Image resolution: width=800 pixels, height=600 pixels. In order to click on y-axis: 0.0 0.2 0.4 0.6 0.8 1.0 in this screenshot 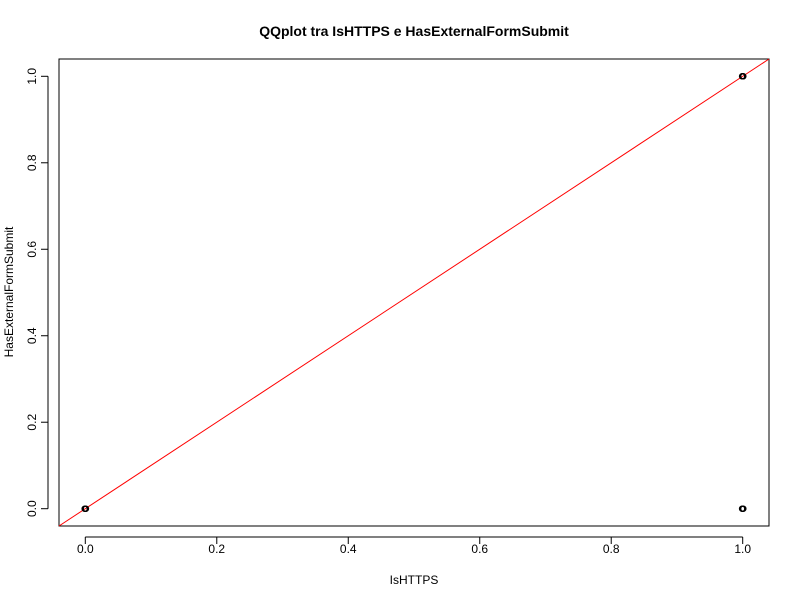, I will do `click(37, 292)`.